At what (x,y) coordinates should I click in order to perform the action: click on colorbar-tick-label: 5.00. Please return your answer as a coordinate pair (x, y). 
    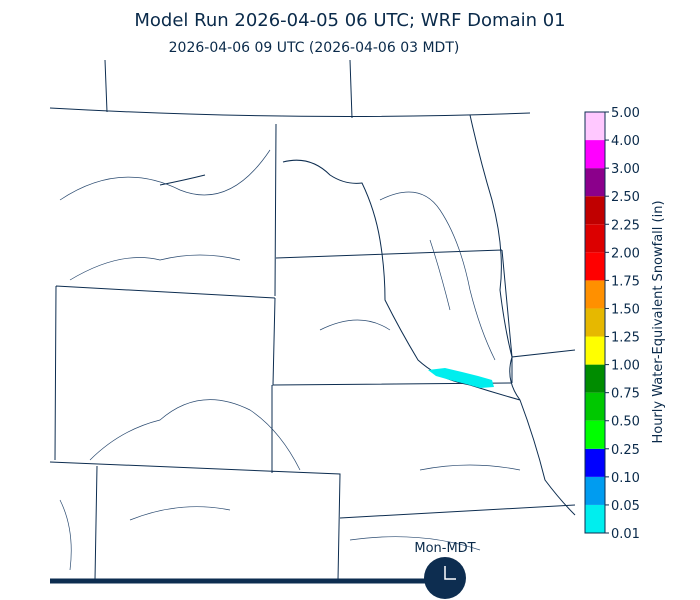
    Looking at the image, I should click on (625, 113).